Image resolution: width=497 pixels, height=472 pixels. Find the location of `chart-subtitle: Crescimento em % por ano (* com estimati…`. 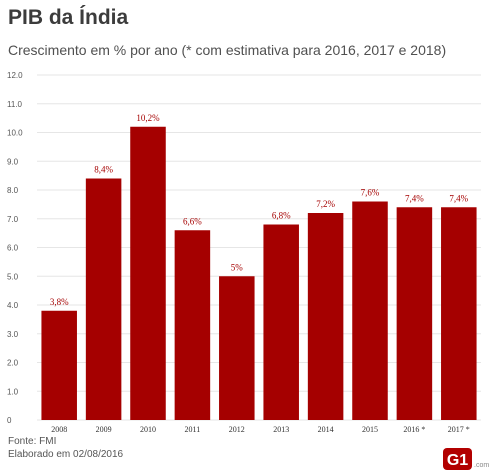

chart-subtitle: Crescimento em % por ano (* com estimati… is located at coordinates (227, 50).